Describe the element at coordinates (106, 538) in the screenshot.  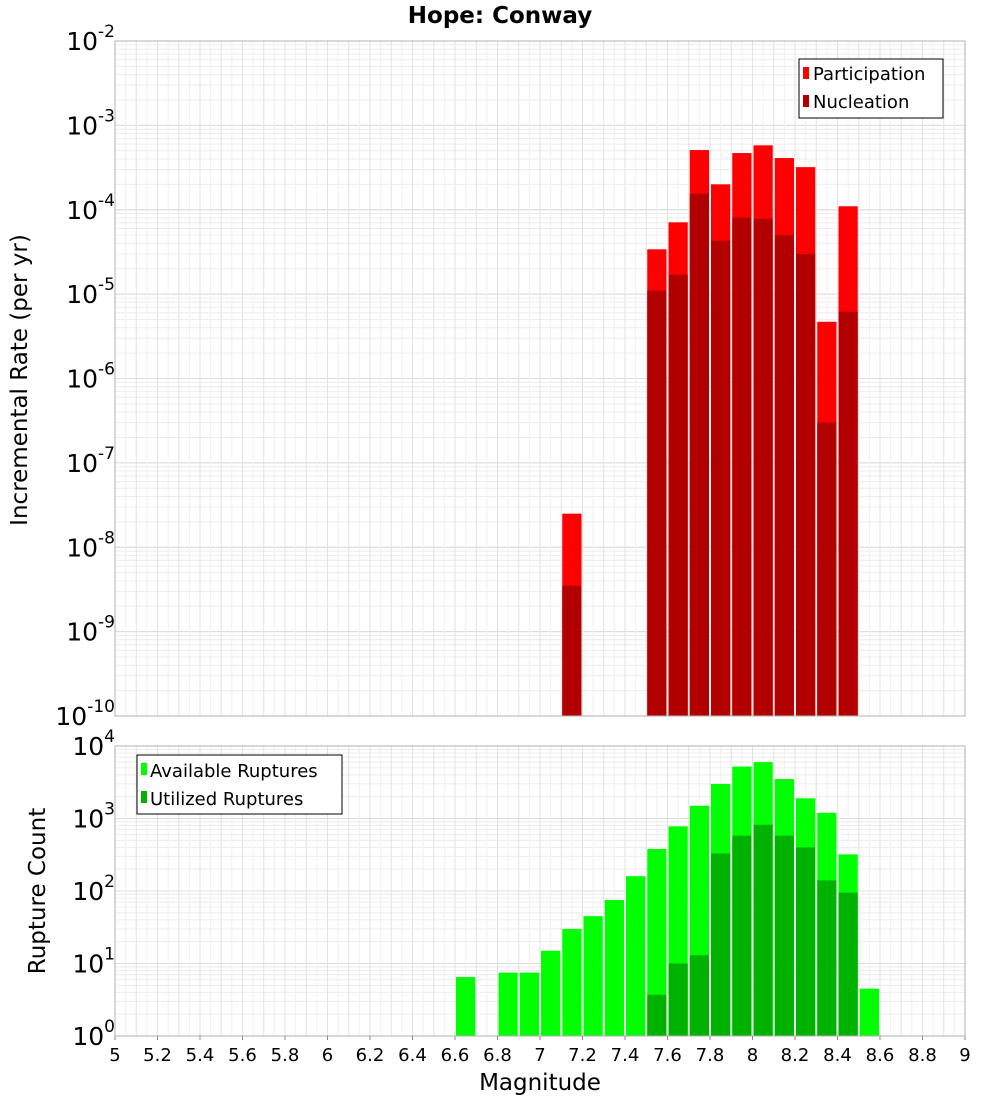
I see `y-tick-exponent: -8` at that location.